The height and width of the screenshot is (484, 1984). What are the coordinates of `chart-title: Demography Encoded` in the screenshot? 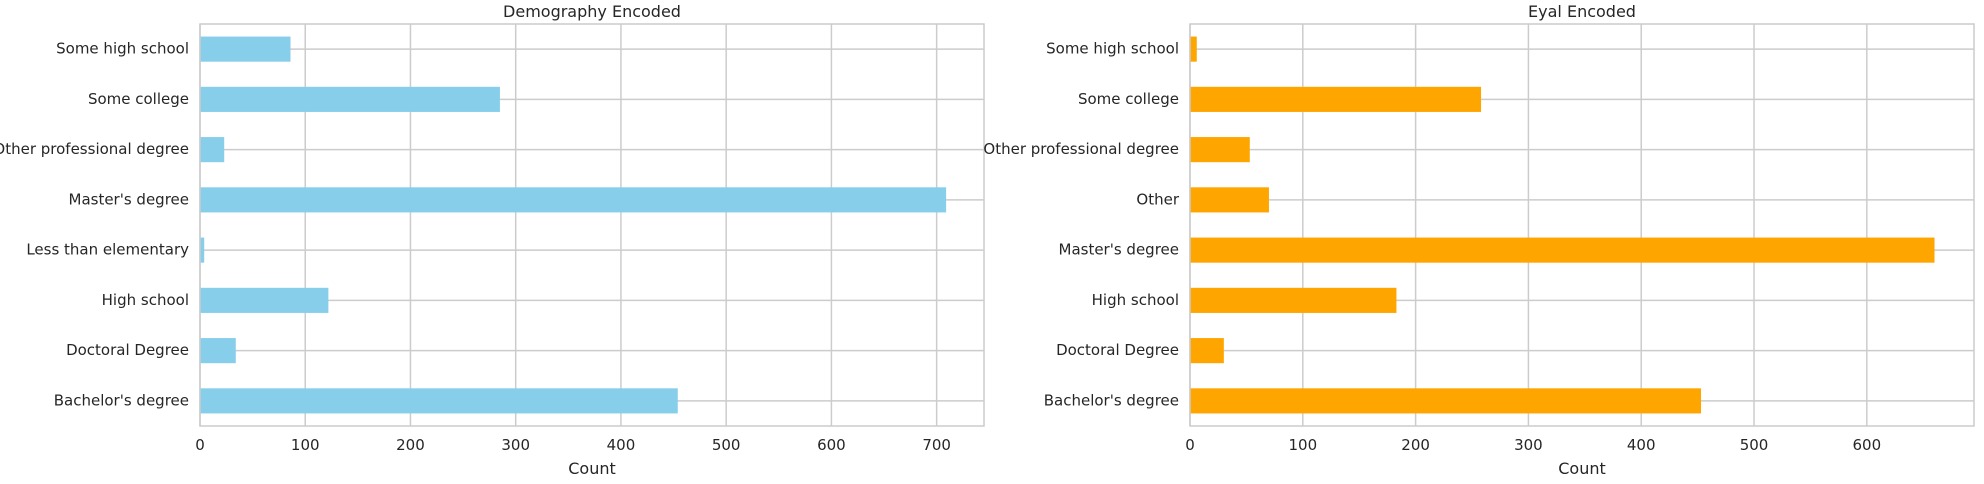 It's located at (592, 11).